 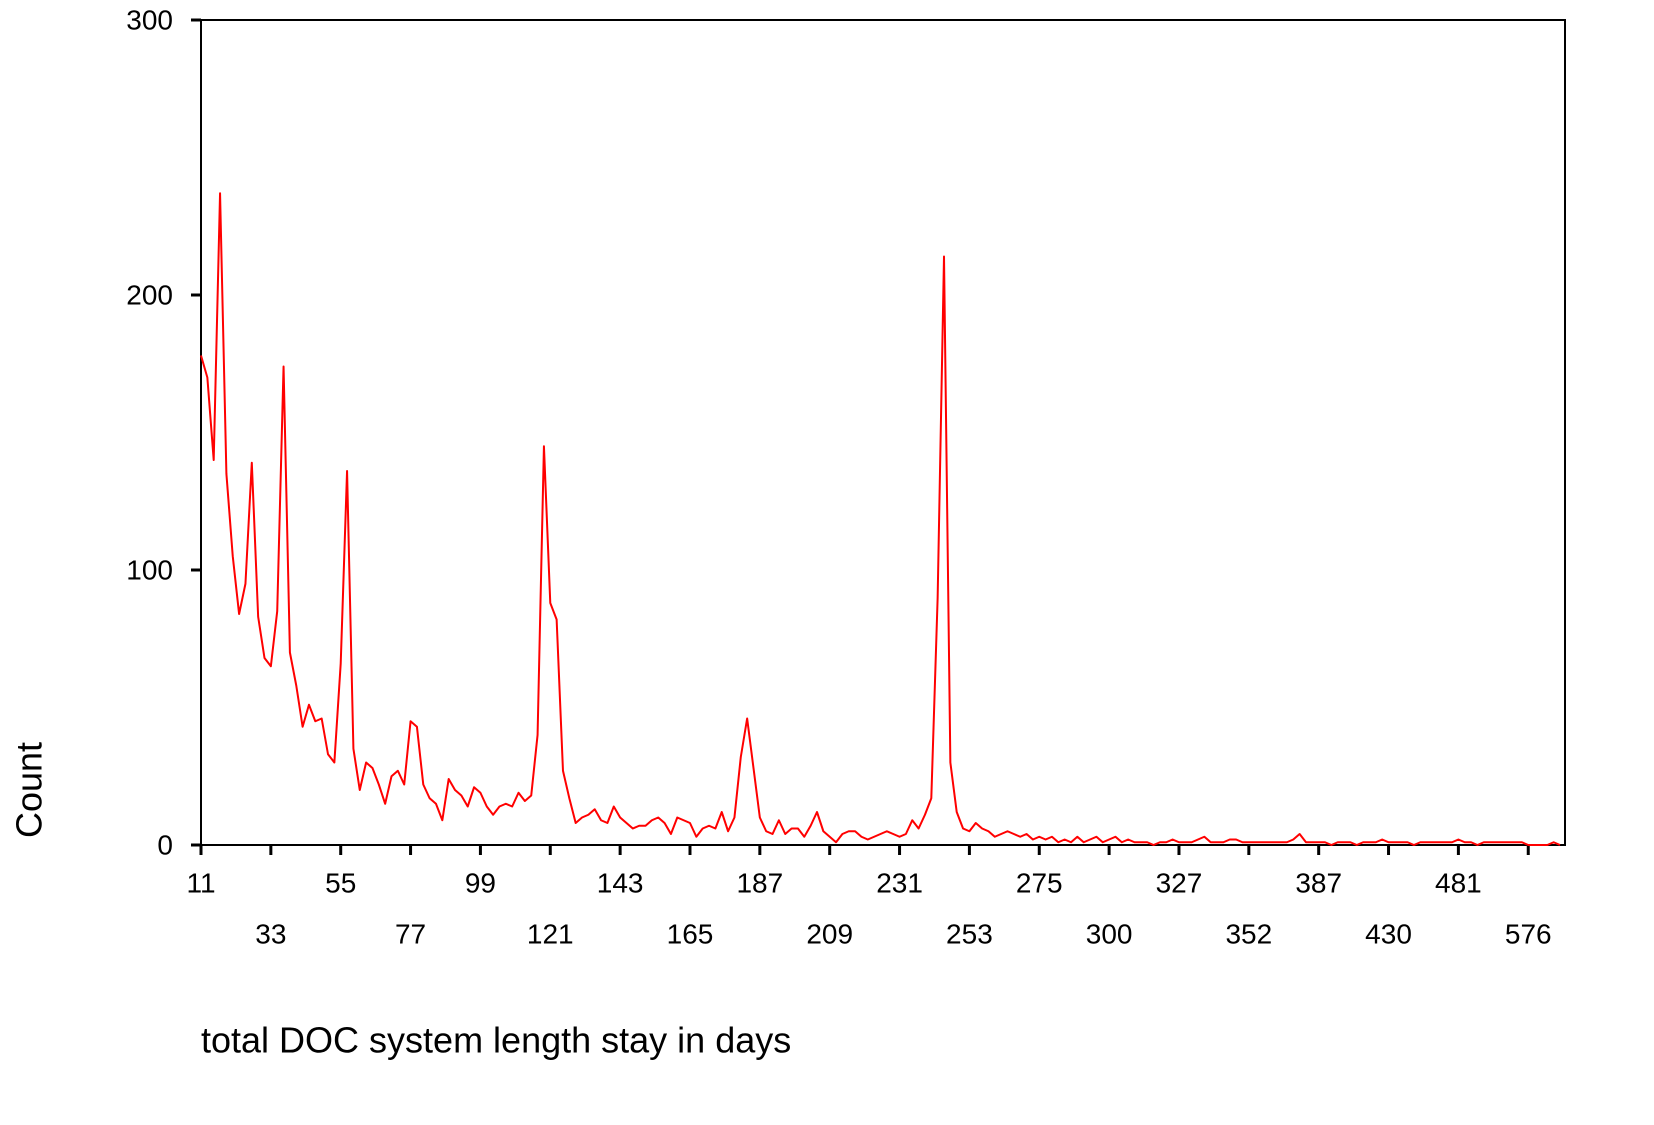 I want to click on x-tick-label: 165, so click(x=690, y=933).